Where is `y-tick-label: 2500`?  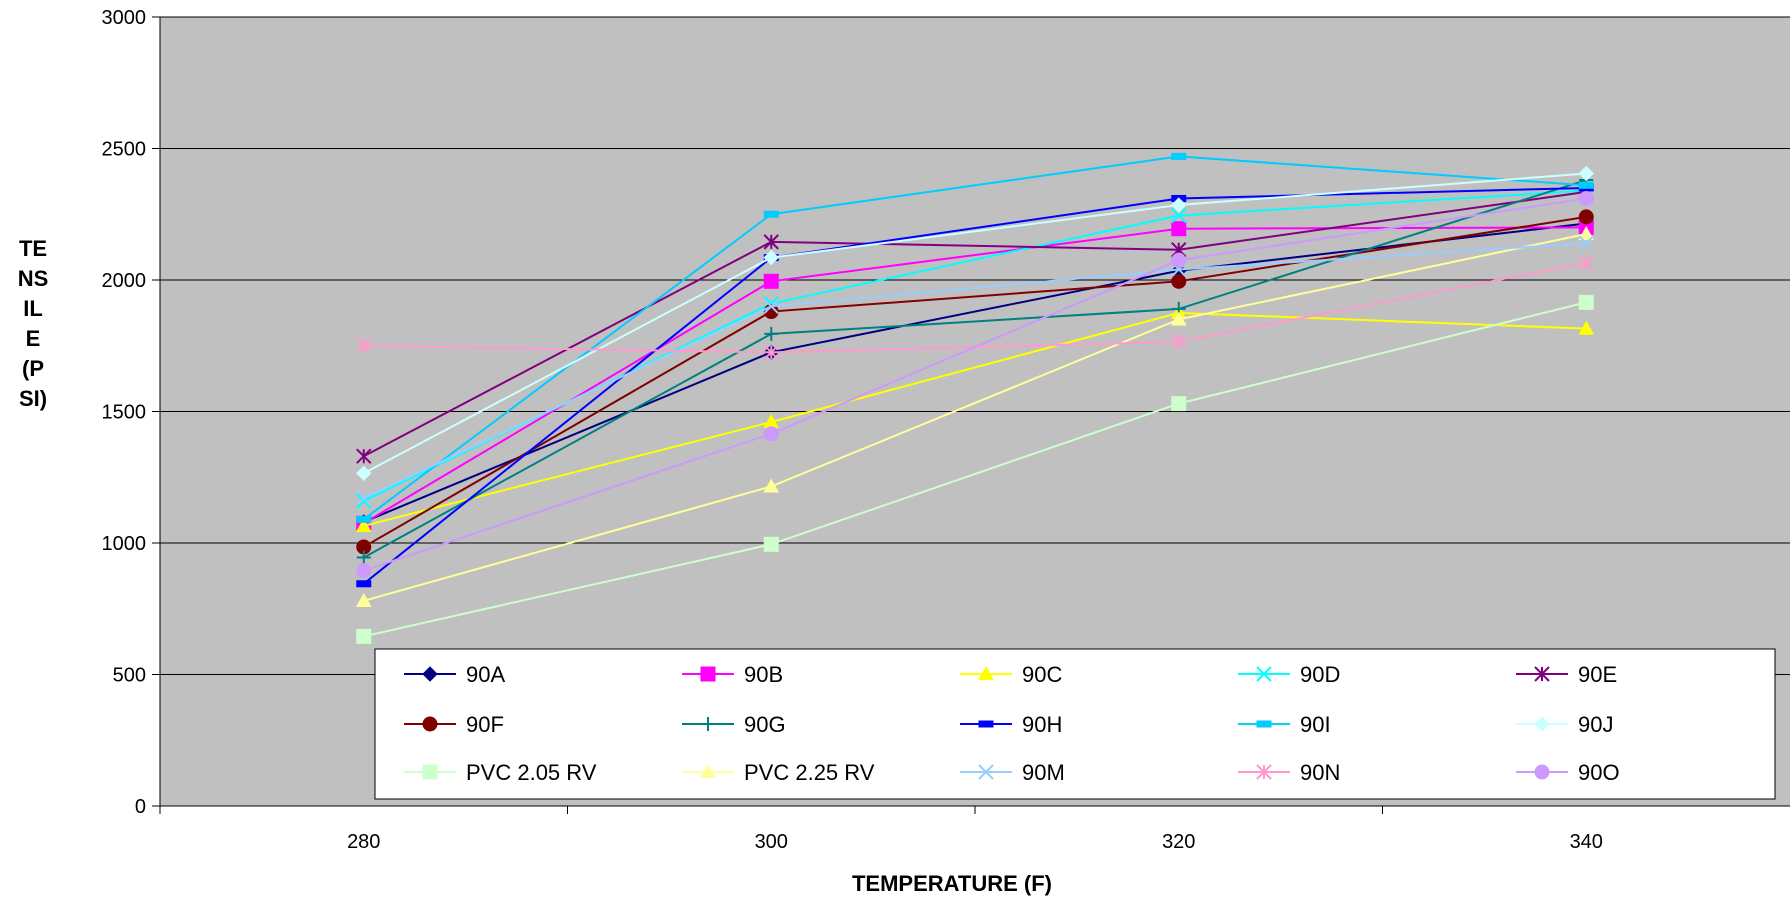
y-tick-label: 2500 is located at coordinates (124, 150).